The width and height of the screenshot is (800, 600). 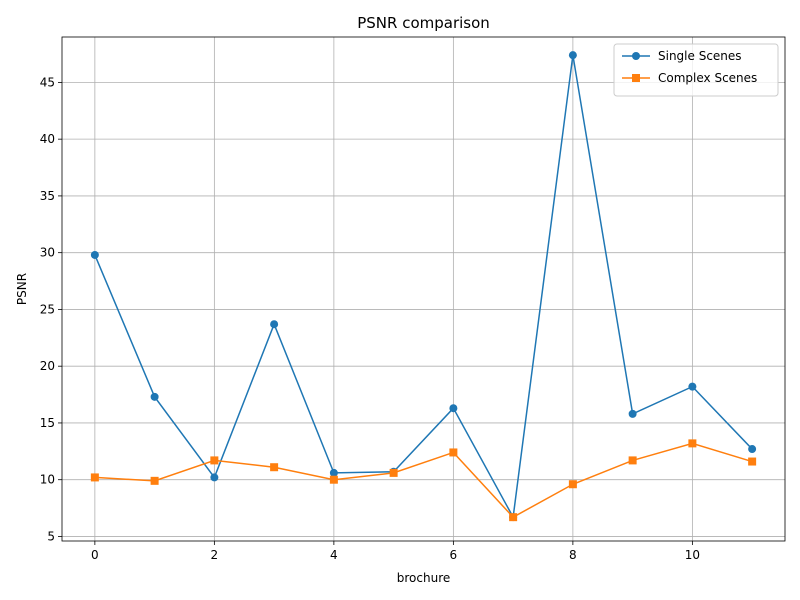 I want to click on y-tick-label: 35, so click(x=47, y=196).